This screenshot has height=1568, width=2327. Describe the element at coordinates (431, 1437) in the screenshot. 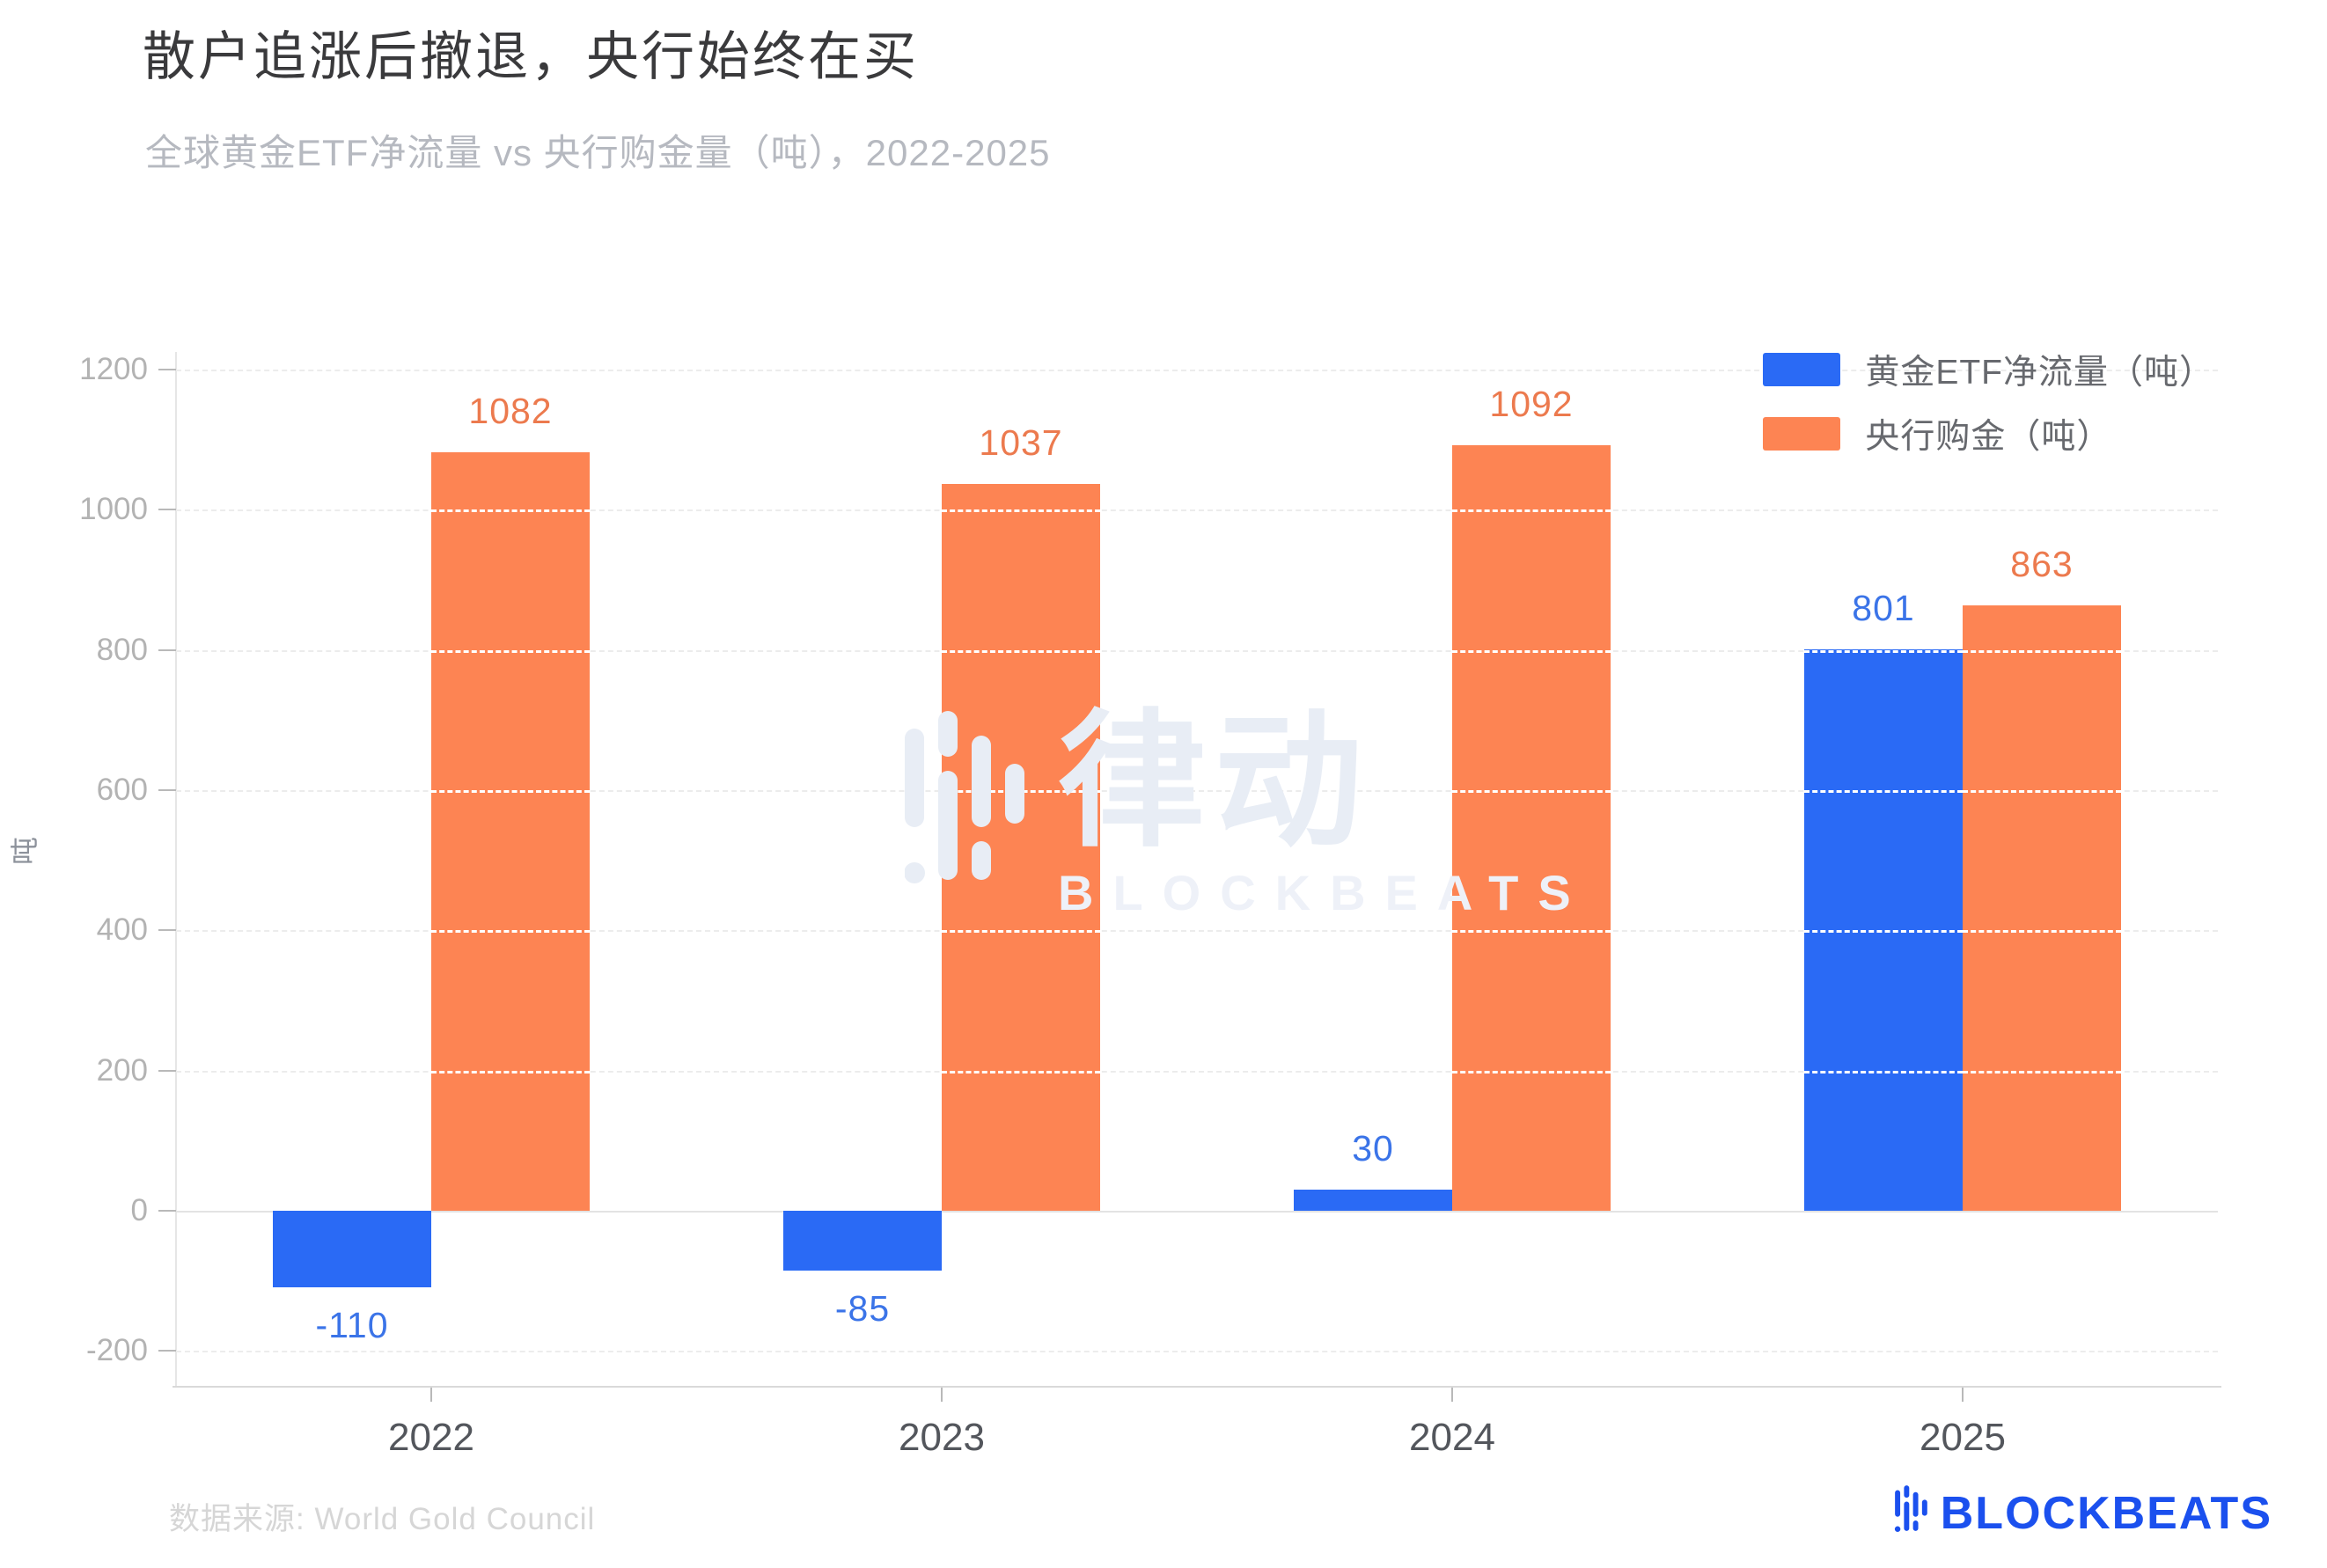

I see `x-tick-label-2022: 2022` at that location.